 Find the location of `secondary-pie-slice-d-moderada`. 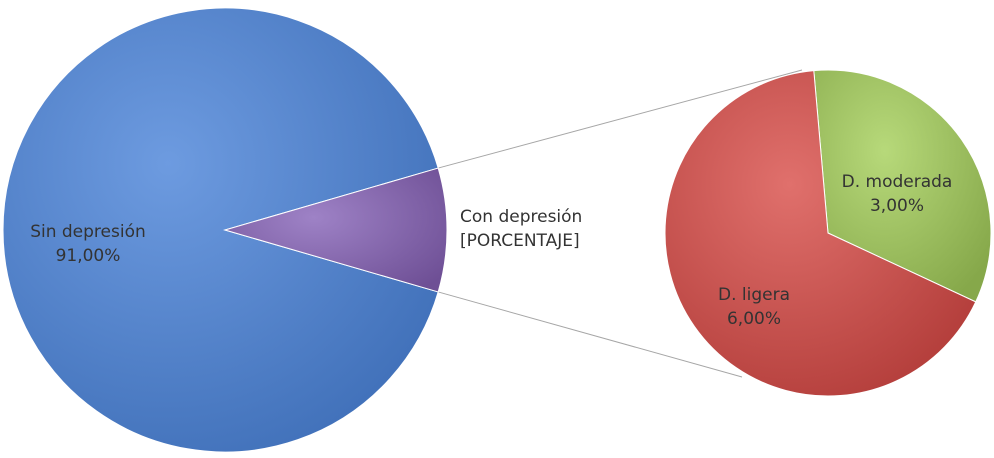

secondary-pie-slice-d-moderada is located at coordinates (902, 186).